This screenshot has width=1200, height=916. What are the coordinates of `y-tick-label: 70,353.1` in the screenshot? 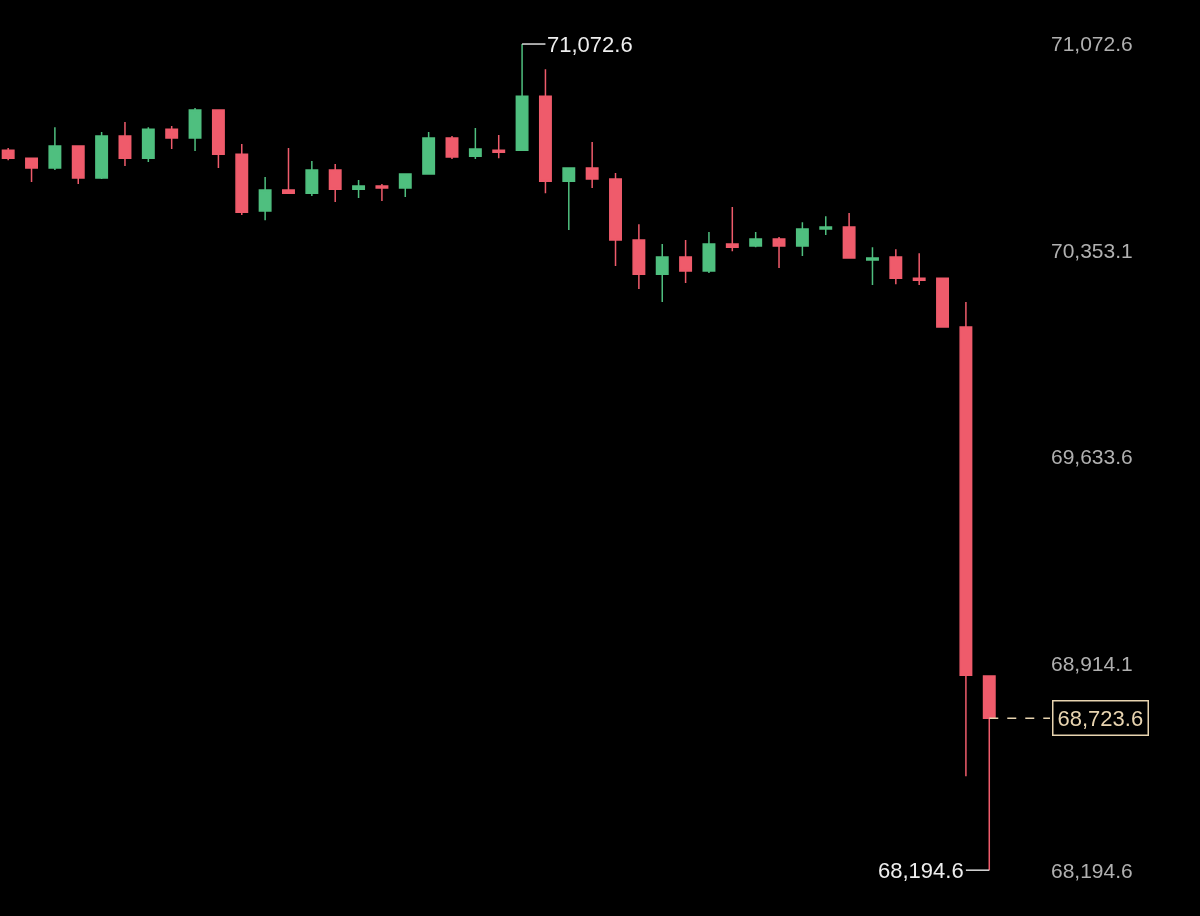 It's located at (1092, 250).